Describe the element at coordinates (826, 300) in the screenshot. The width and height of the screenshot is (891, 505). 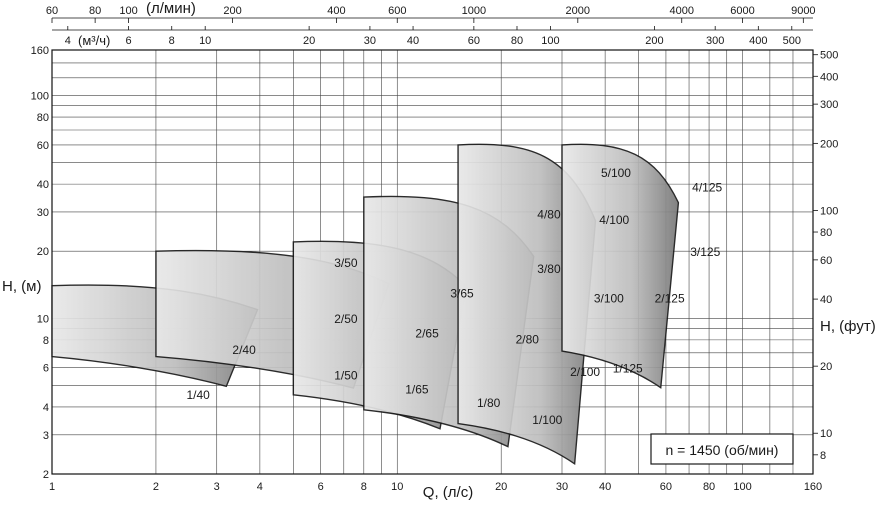
I see `ft-tick-label: 40` at that location.